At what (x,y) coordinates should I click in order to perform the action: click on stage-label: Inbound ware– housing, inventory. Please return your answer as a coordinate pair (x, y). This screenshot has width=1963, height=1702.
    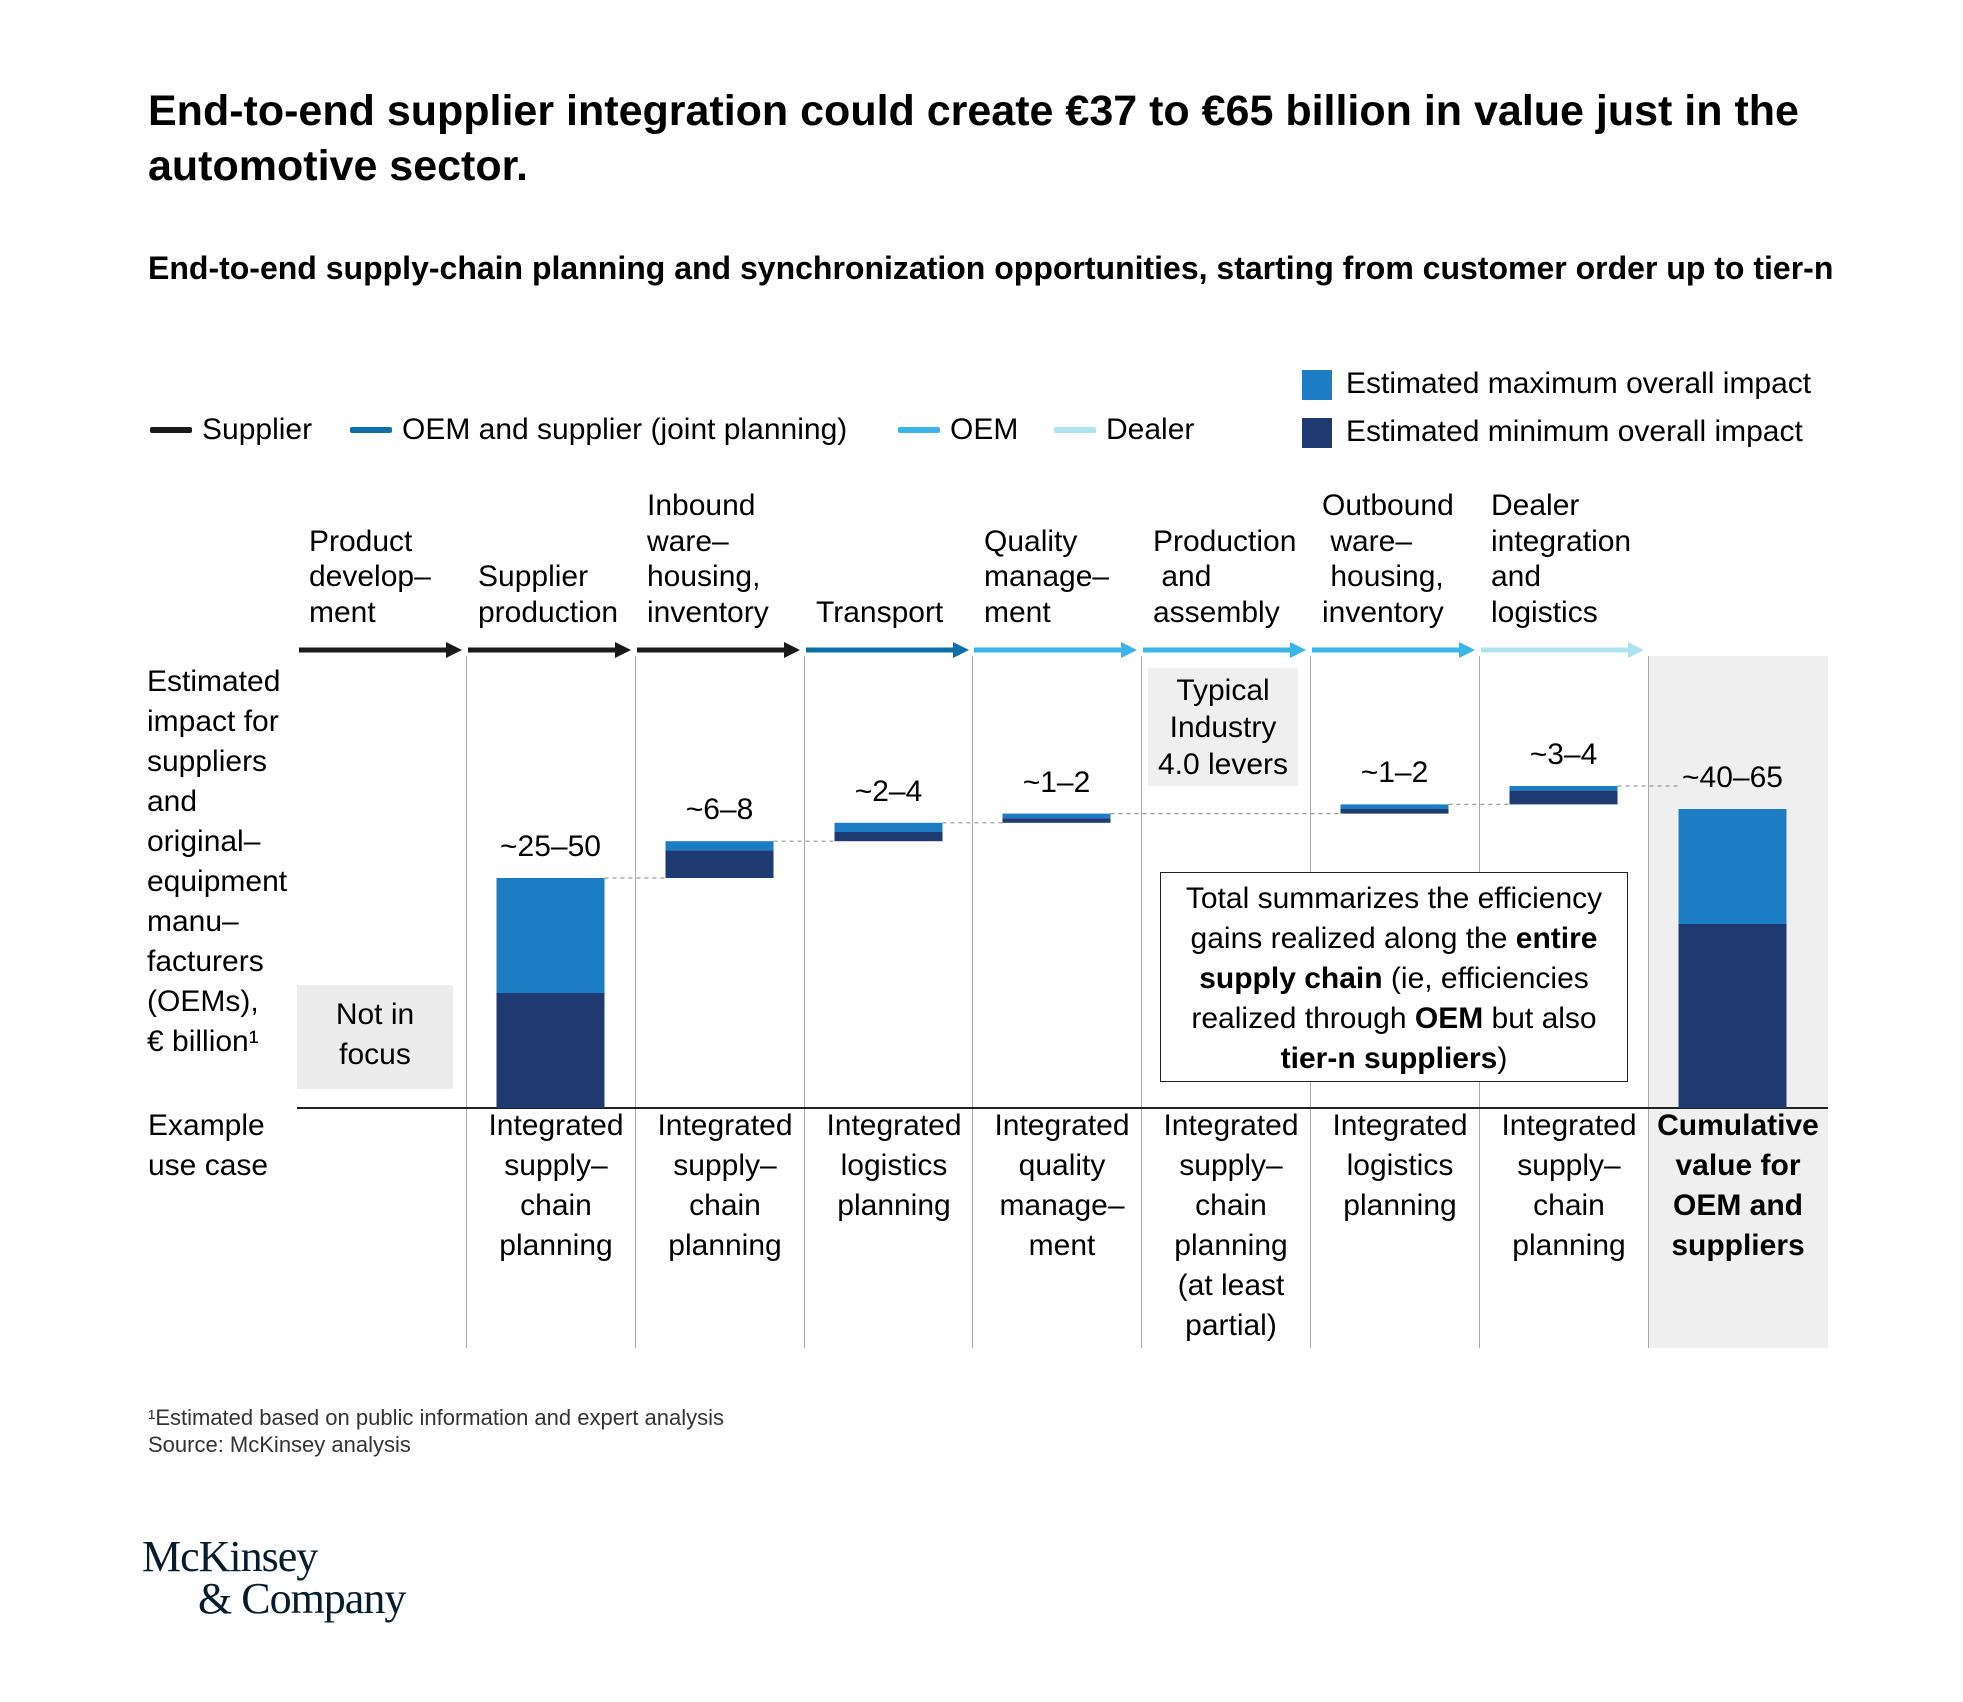
    Looking at the image, I should click on (725, 559).